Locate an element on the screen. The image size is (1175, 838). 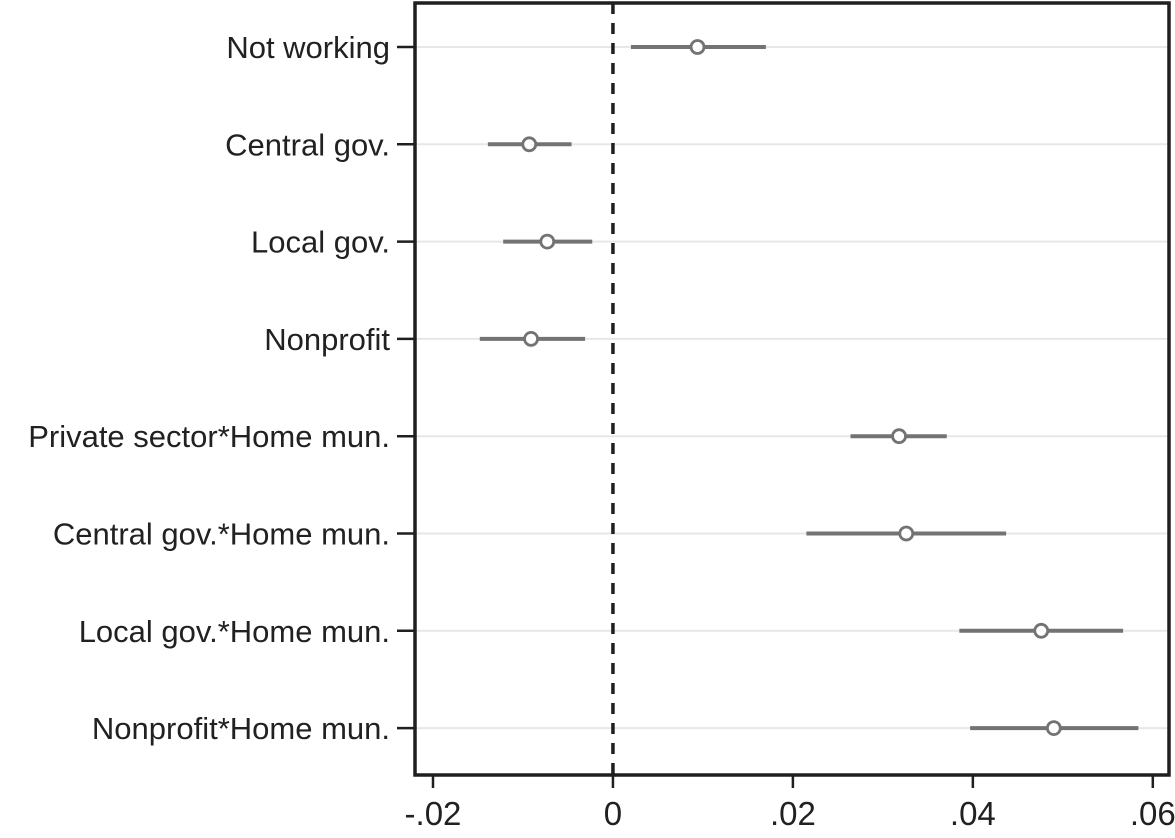
category-label: Central gov.*Home mun. is located at coordinates (221, 534).